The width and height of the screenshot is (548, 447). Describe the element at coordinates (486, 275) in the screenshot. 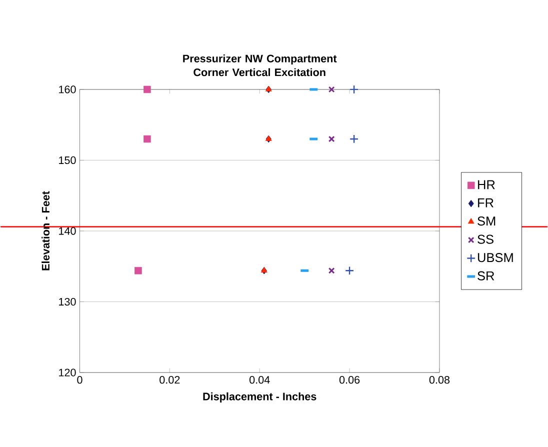

I see `legend-label: SR` at that location.